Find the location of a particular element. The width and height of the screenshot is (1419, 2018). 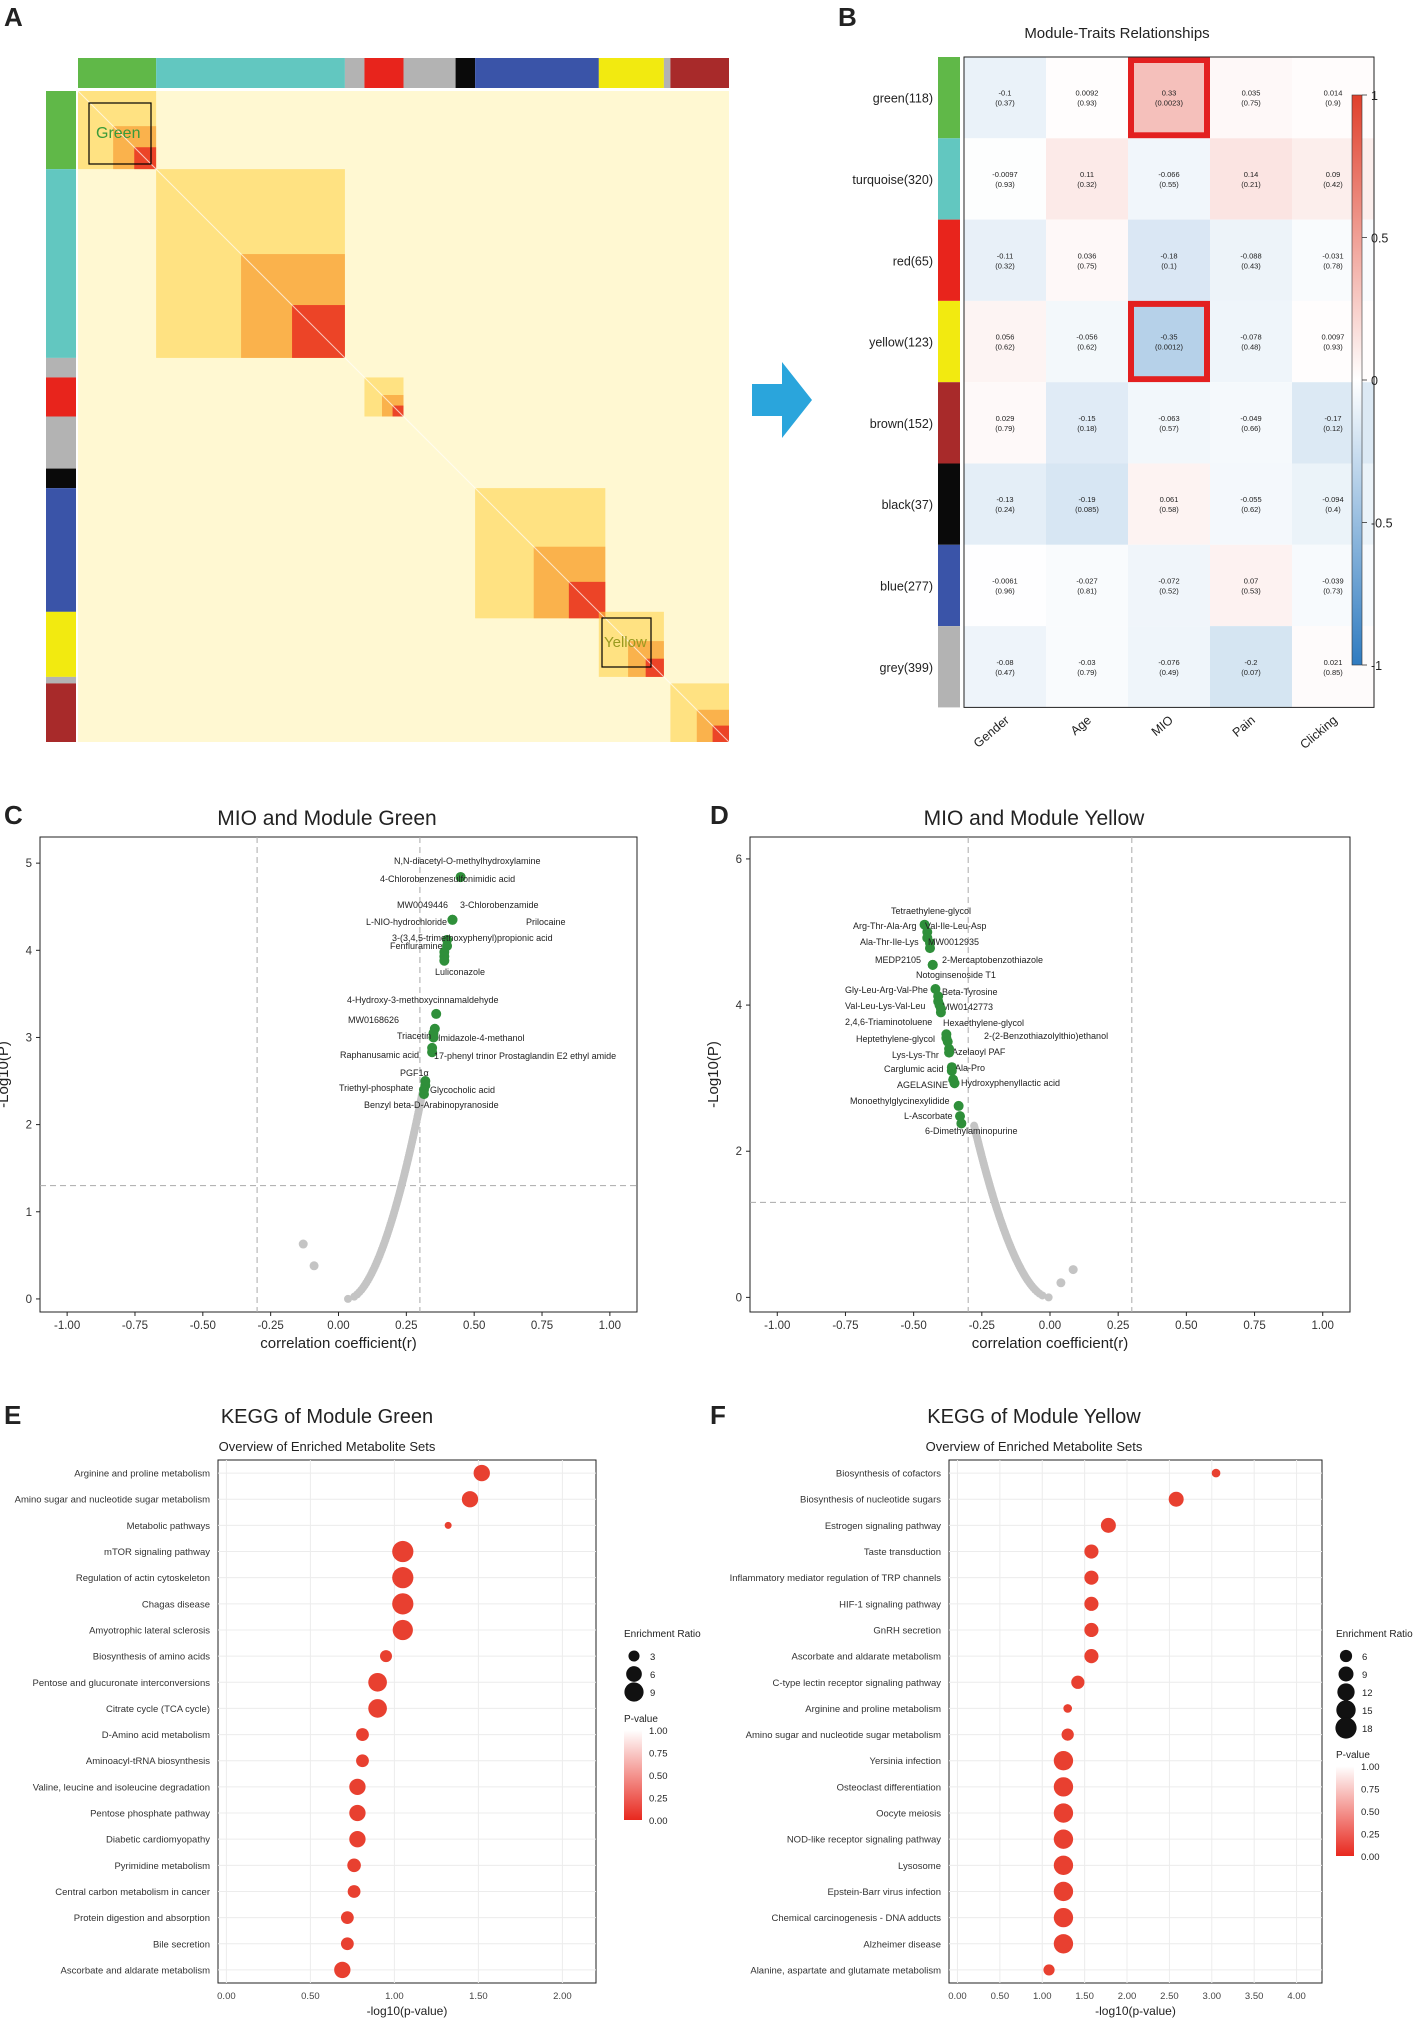

plot-frame is located at coordinates (338, 1074).